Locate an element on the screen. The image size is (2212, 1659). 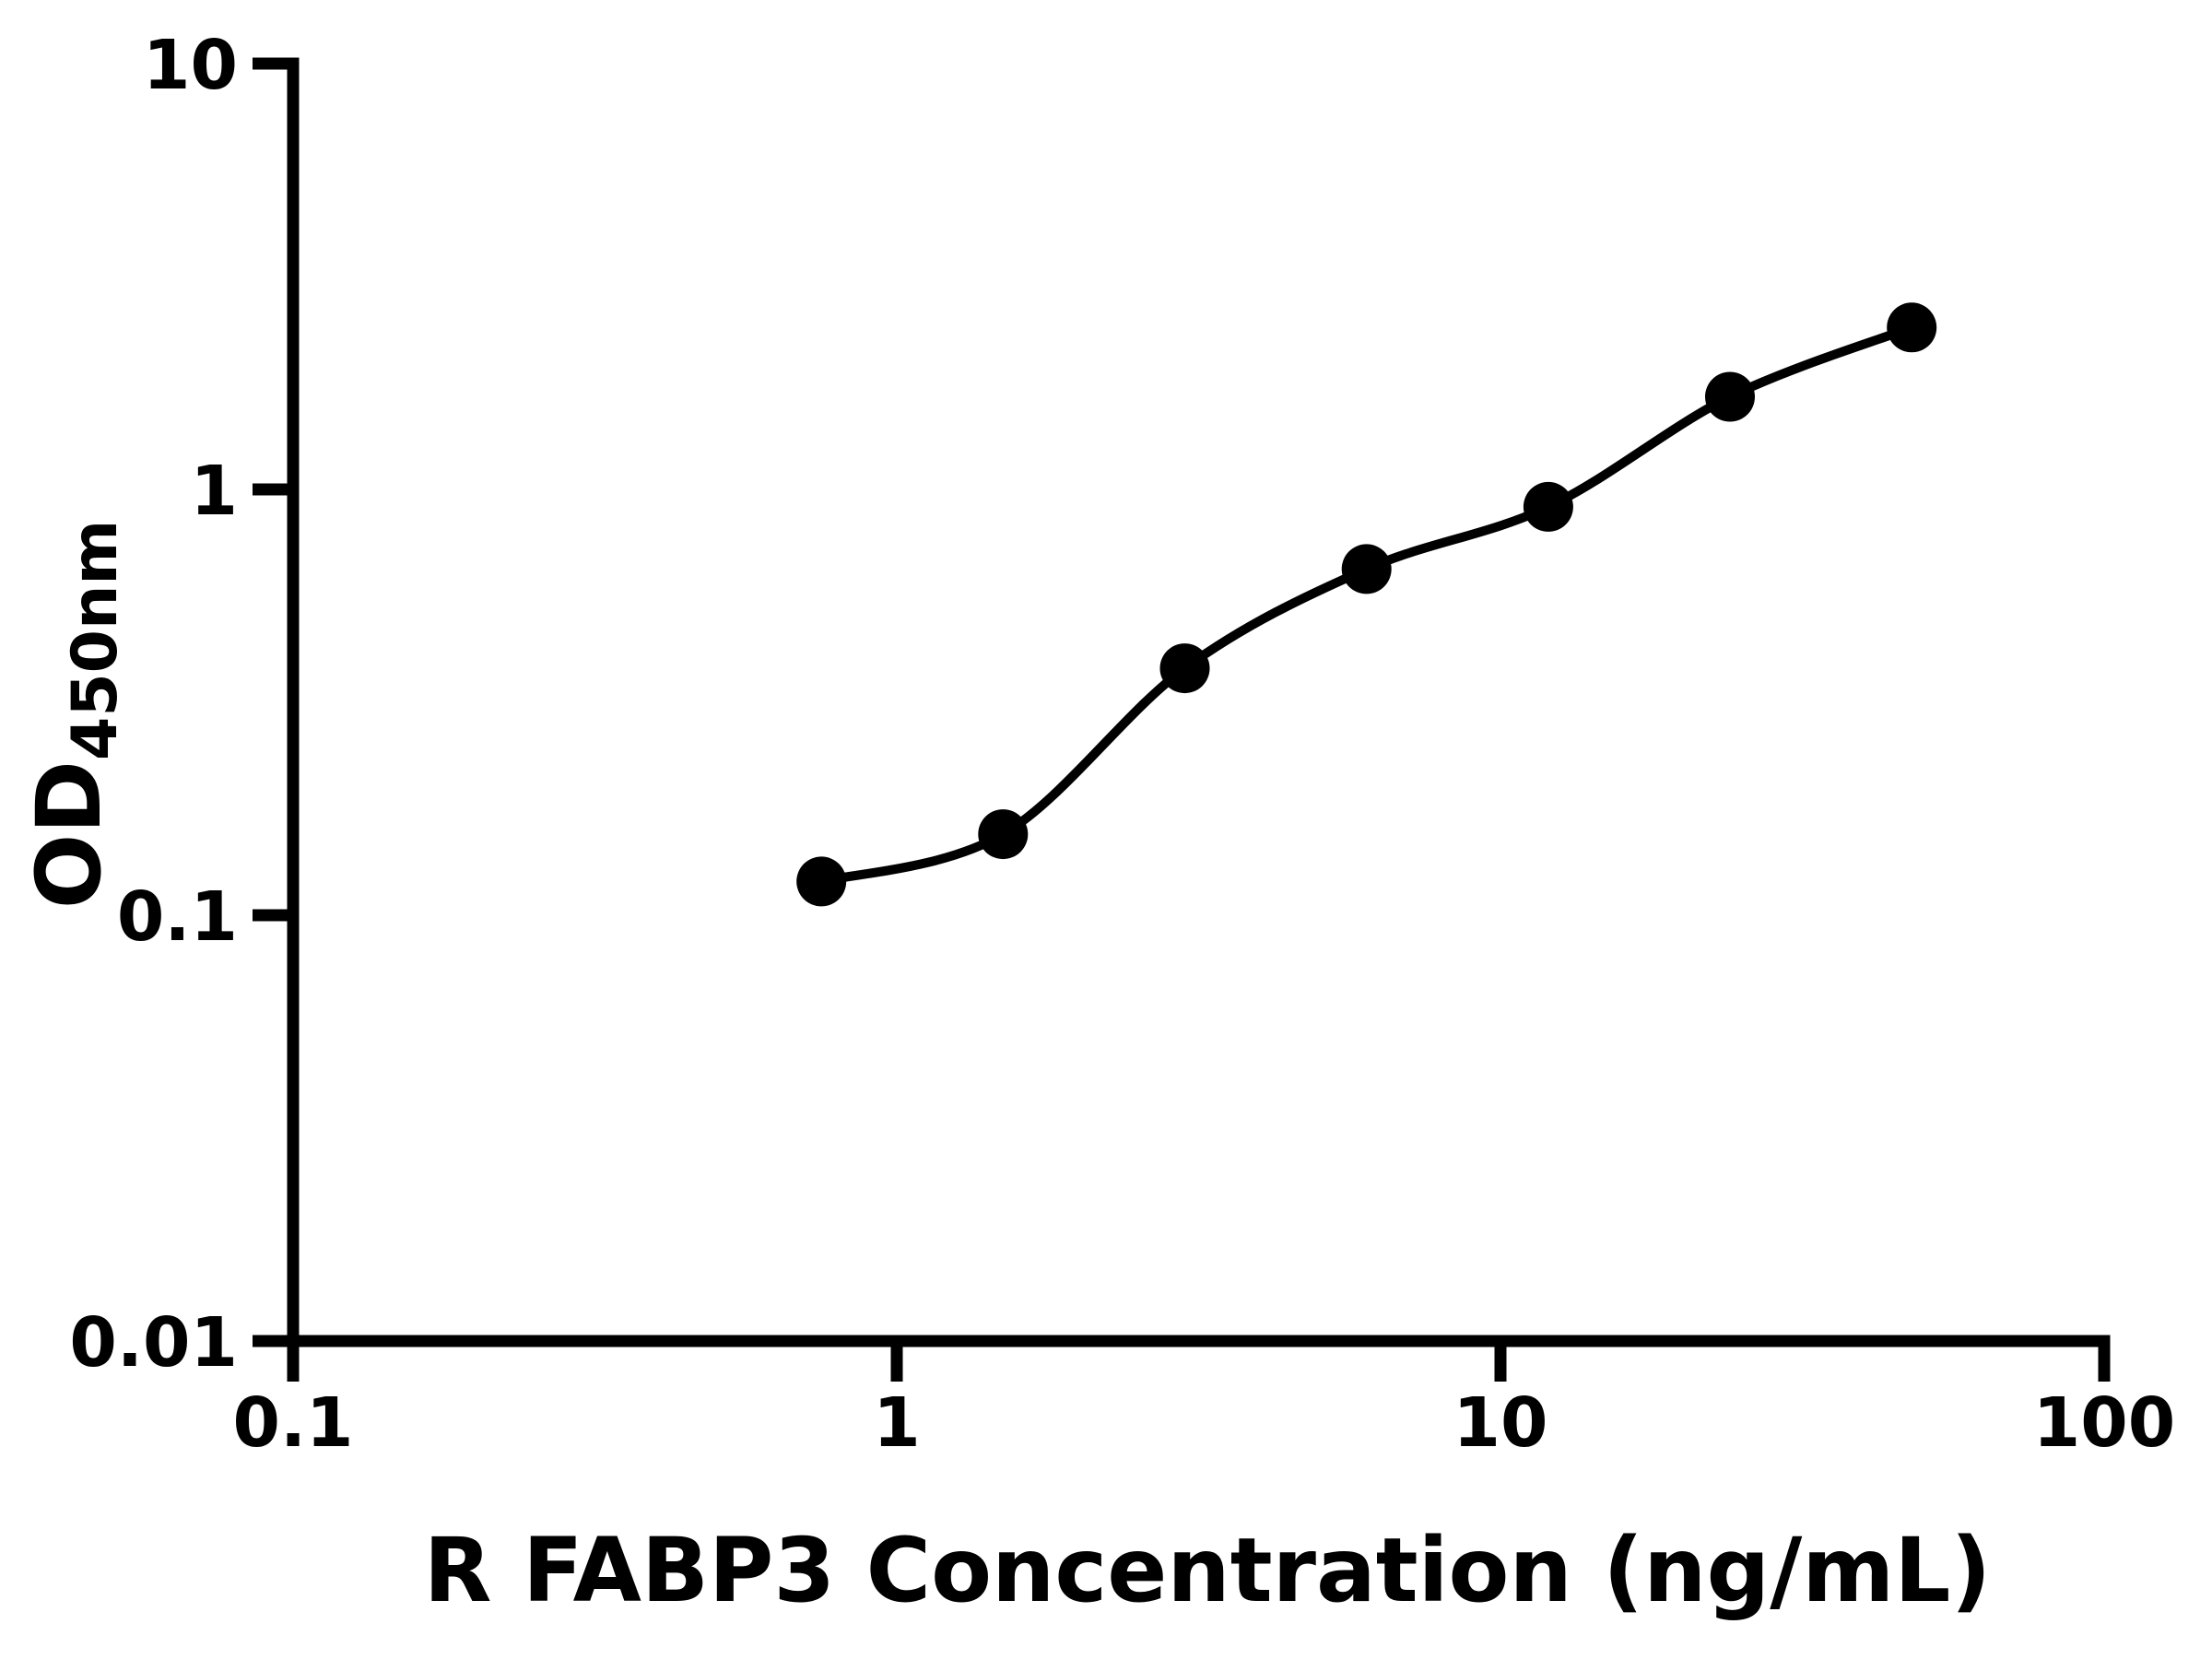
y-axis-title: OD450nm is located at coordinates (75, 715).